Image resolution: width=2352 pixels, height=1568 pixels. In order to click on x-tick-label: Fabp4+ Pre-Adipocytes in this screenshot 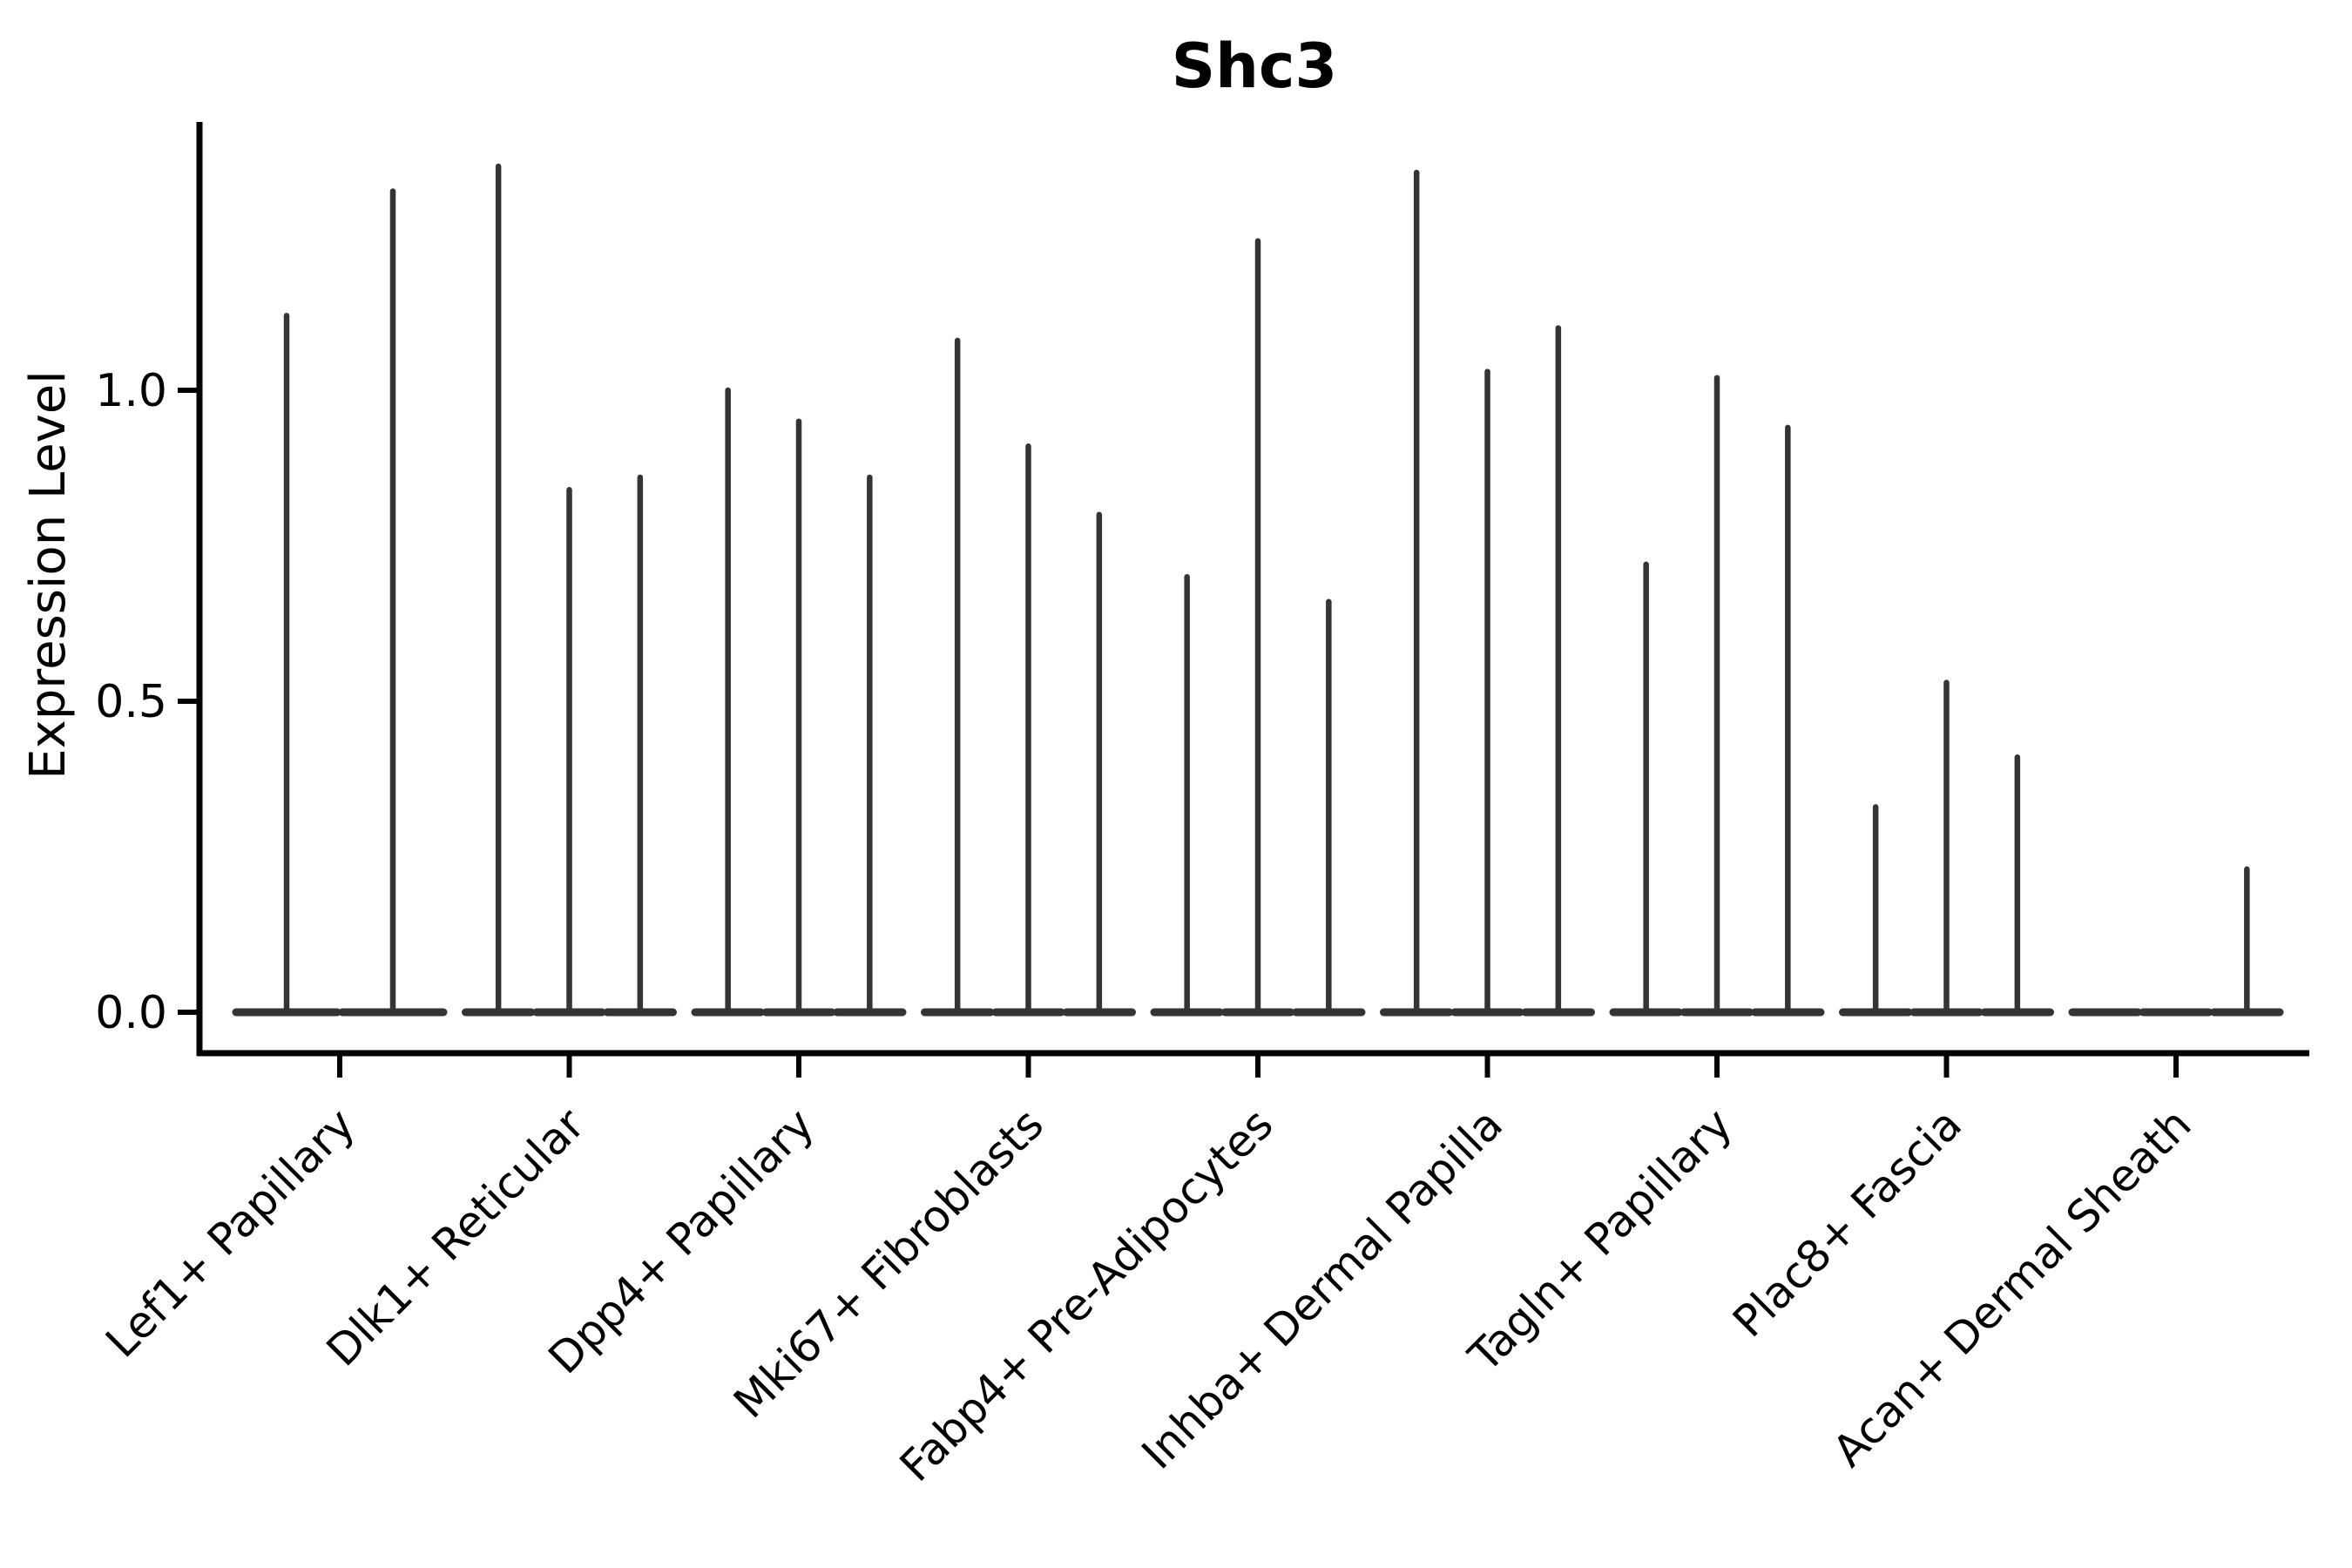, I will do `click(1086, 1294)`.